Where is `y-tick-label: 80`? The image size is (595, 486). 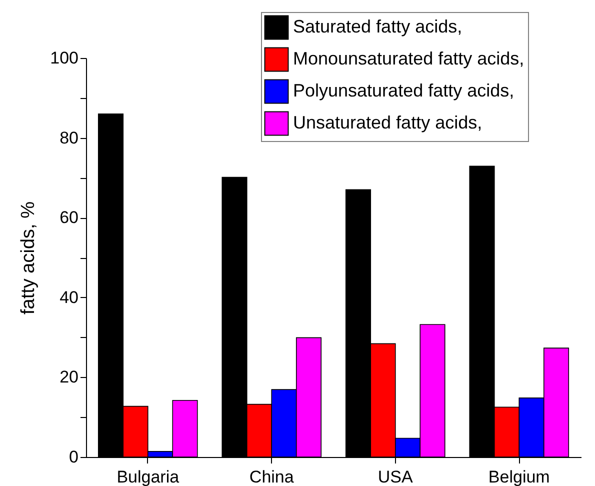 y-tick-label: 80 is located at coordinates (69, 138).